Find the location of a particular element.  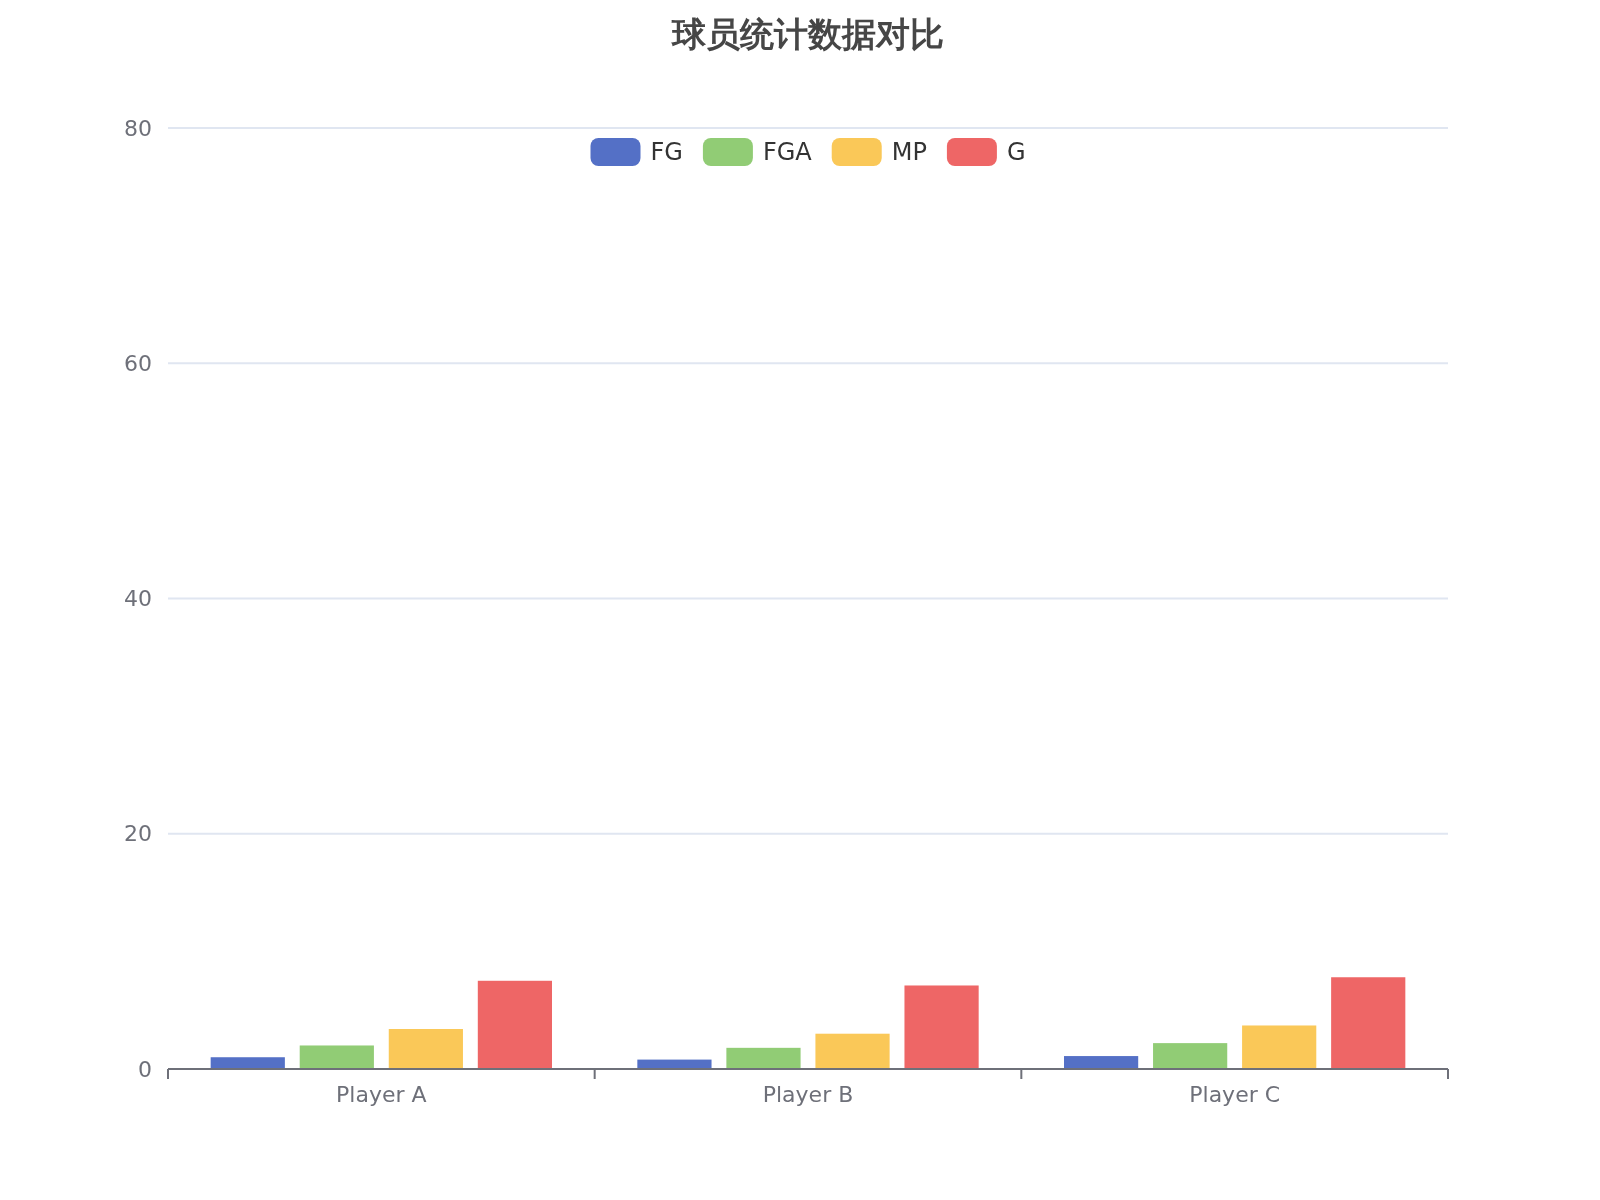

x-tick-label: Player B is located at coordinates (808, 1094).